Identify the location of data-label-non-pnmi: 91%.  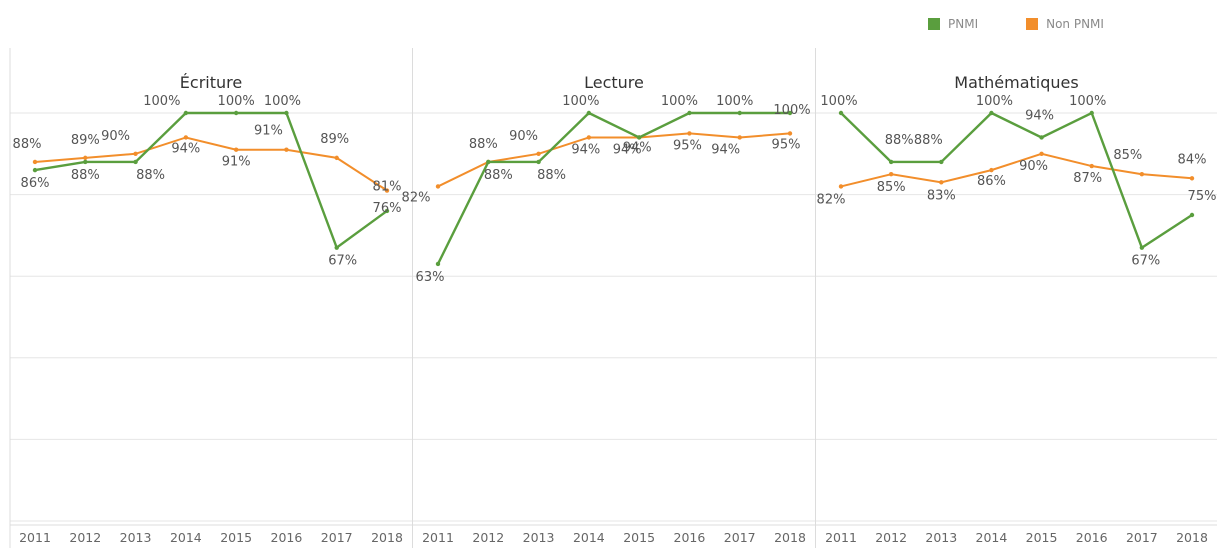
(268, 131).